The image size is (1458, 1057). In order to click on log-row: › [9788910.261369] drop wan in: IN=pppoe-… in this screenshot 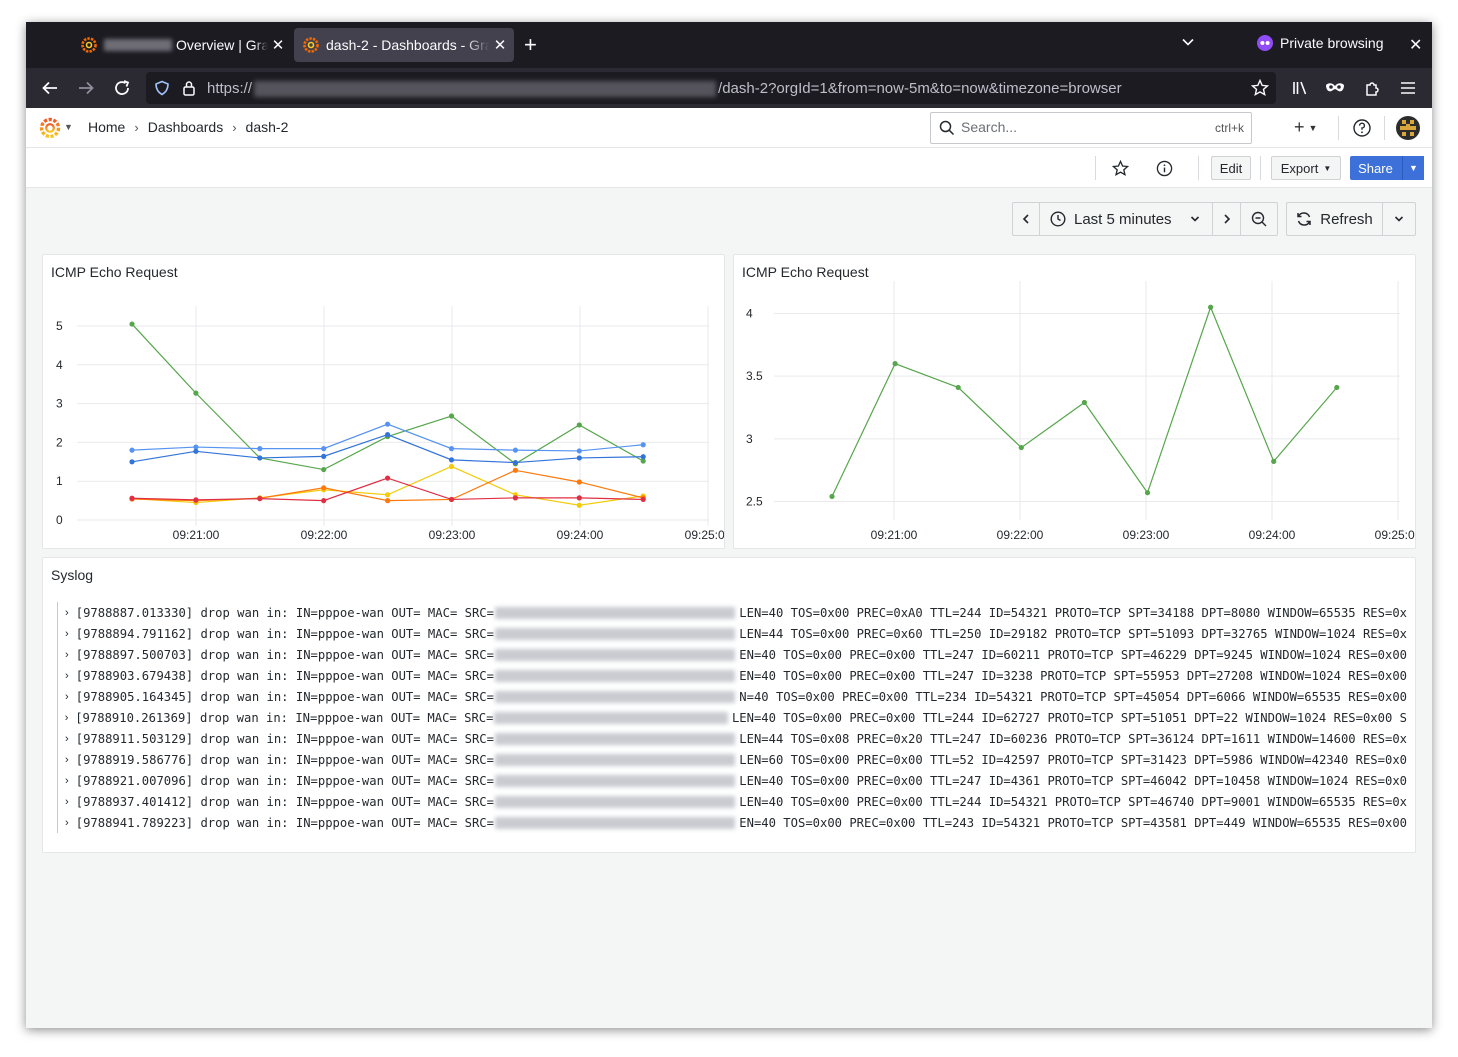, I will do `click(732, 717)`.